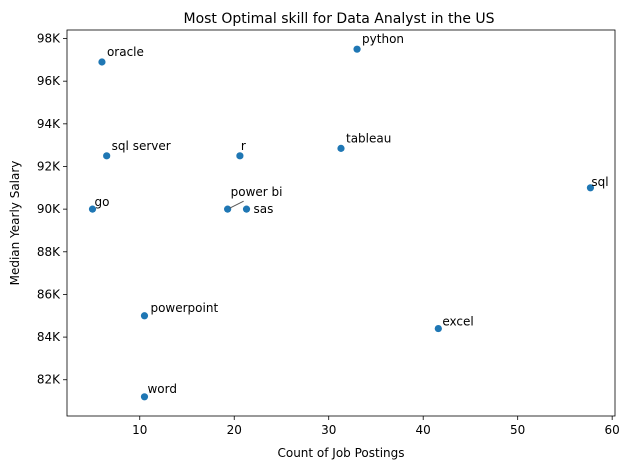 The image size is (629, 470). I want to click on point-label: oracle, so click(125, 52).